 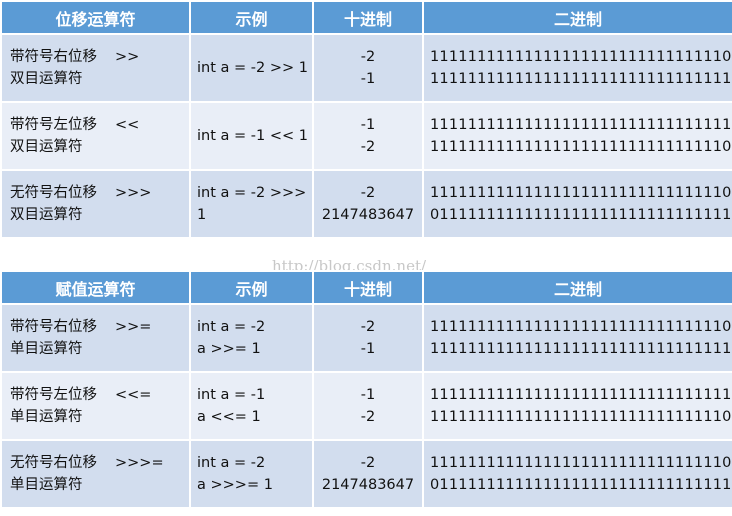 What do you see at coordinates (251, 474) in the screenshot?
I see `example-cell: int a = -2 a >>>= 1` at bounding box center [251, 474].